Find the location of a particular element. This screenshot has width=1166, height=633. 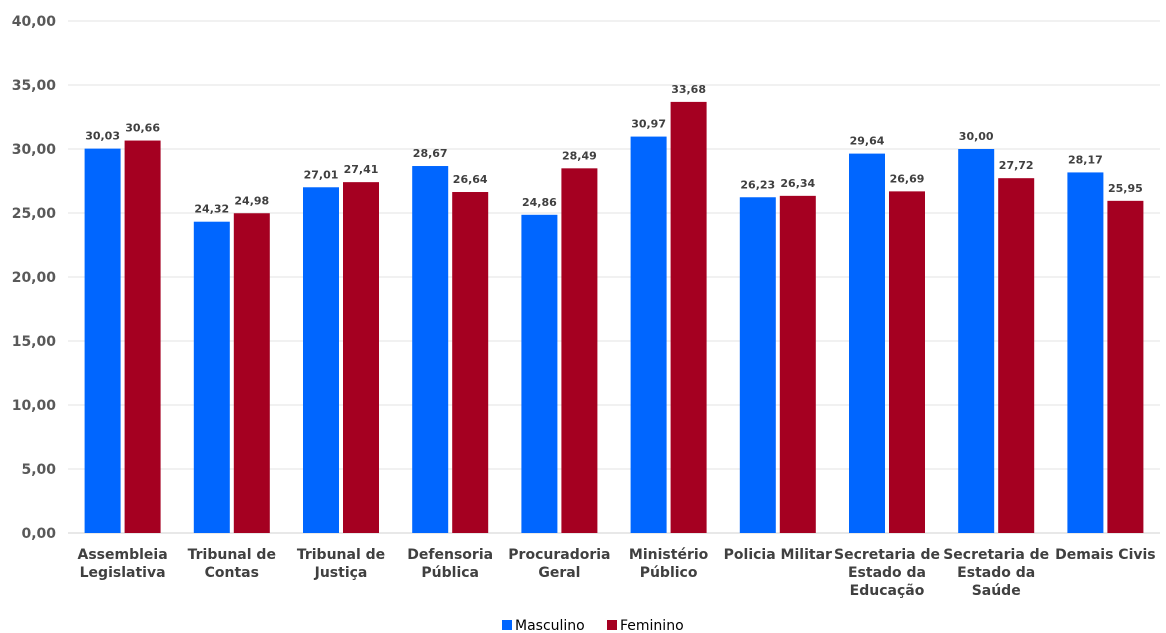

x-tick-label: Pública is located at coordinates (450, 573).